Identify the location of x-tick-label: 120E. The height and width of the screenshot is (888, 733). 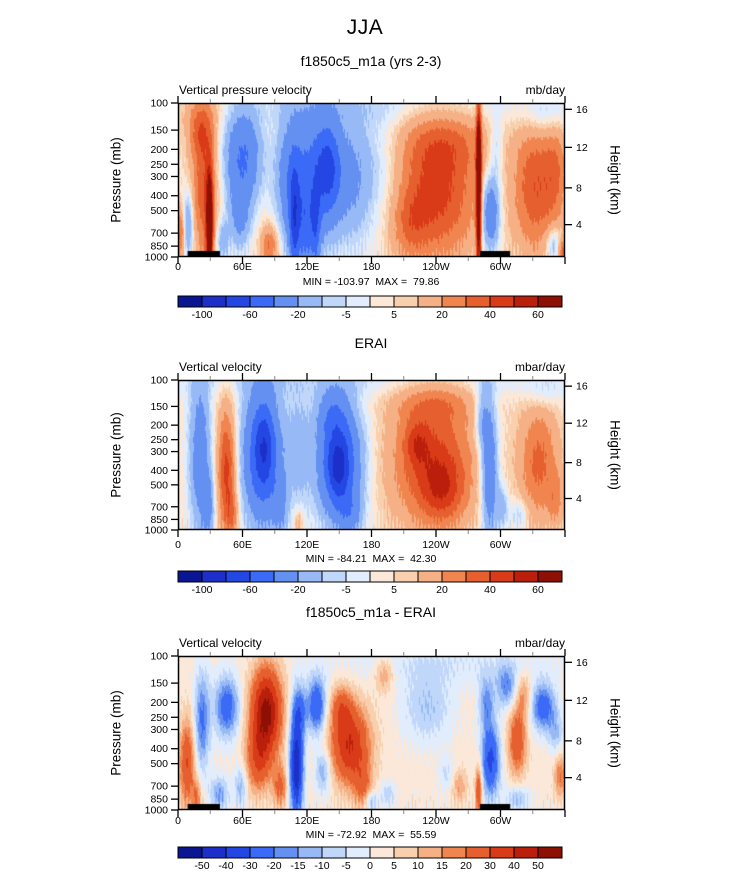
(307, 545).